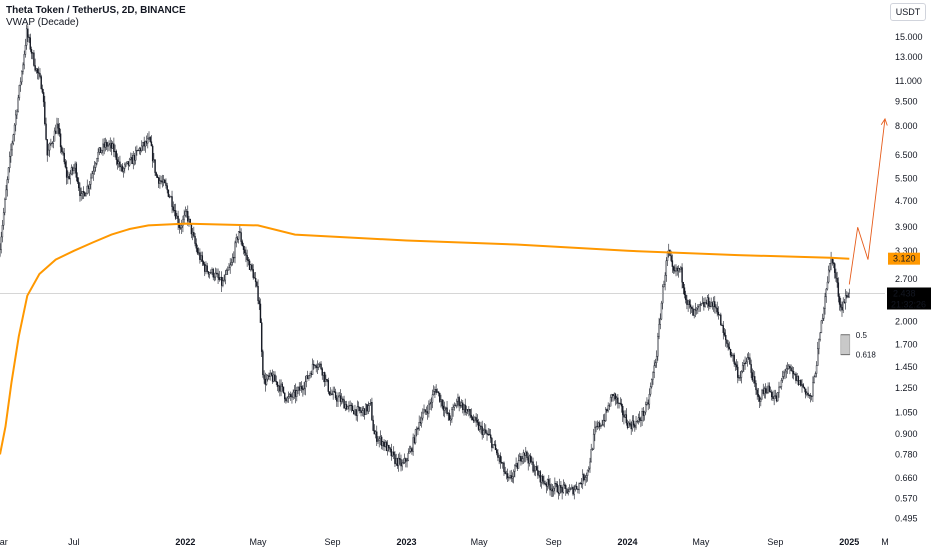 The width and height of the screenshot is (932, 550). What do you see at coordinates (96, 10) in the screenshot?
I see `symbol-title: Theta Token / TetherUS, 2D, BINANCE` at bounding box center [96, 10].